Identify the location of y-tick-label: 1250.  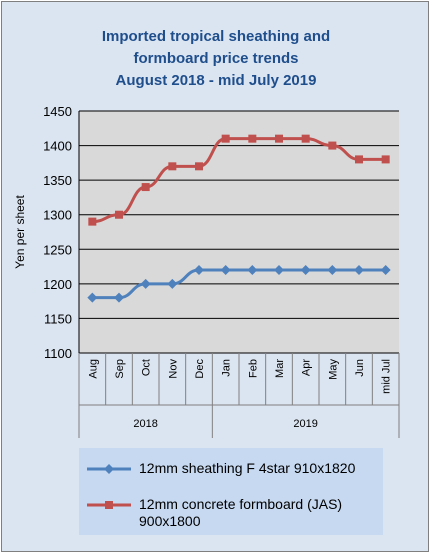
(57, 249).